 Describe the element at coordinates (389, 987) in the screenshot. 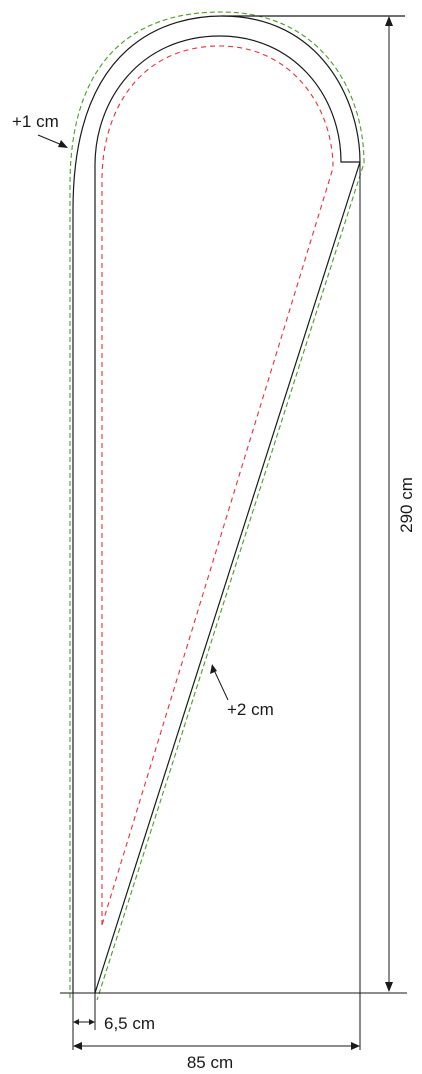

I see `height-arrow-bottom` at that location.